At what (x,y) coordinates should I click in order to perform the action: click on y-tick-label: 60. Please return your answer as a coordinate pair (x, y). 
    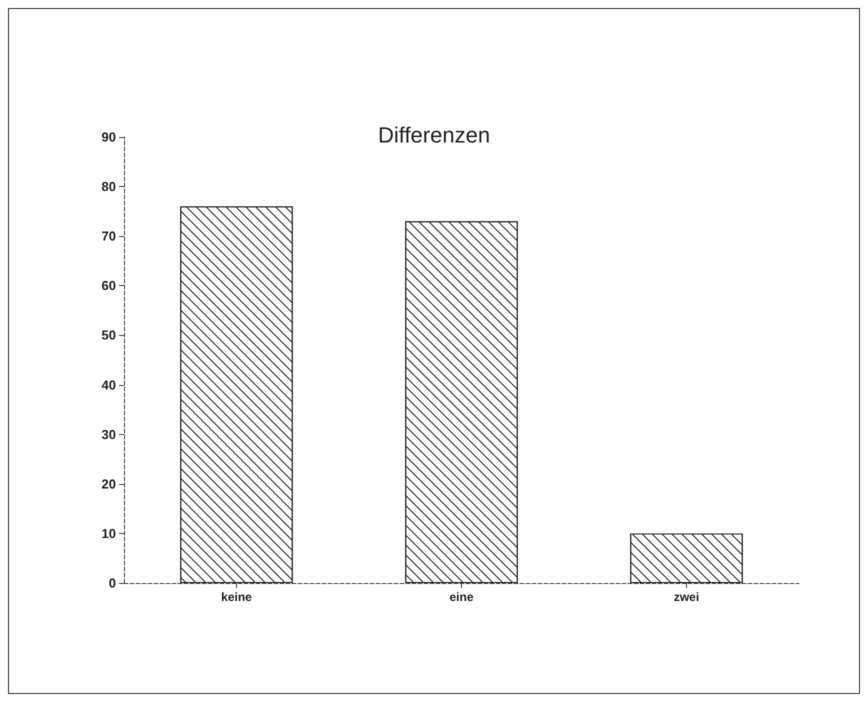
    Looking at the image, I should click on (109, 286).